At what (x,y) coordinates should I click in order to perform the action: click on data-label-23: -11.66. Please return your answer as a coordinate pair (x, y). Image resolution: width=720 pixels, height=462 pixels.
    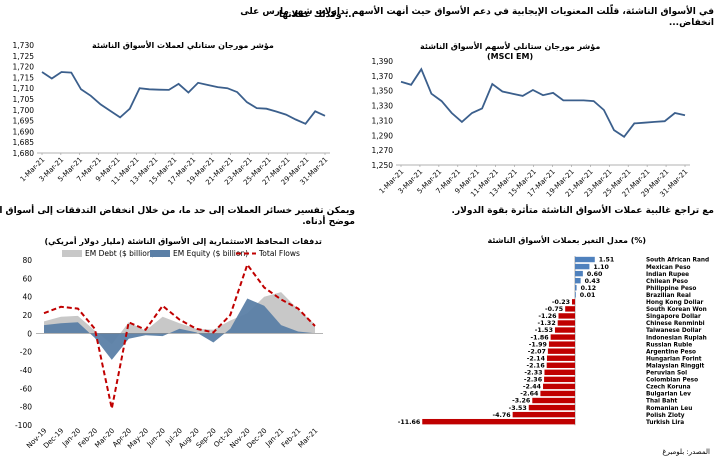
    Looking at the image, I should click on (409, 422).